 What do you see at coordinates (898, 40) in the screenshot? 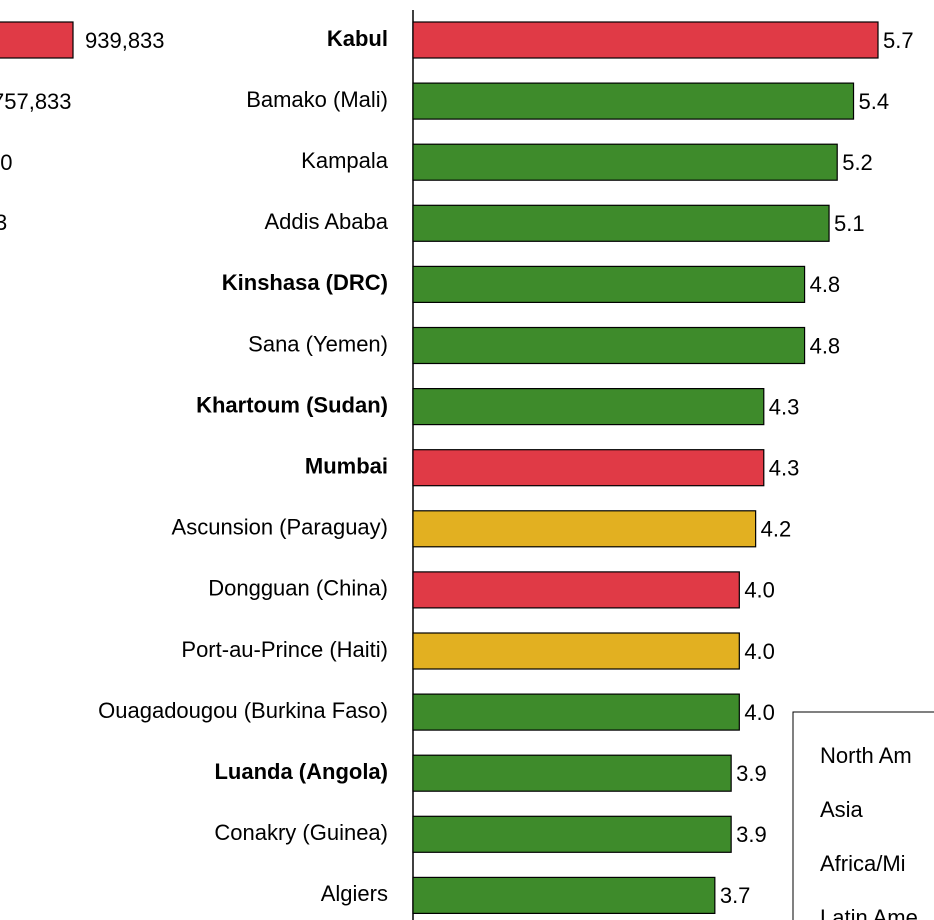
I see `value-label: 5.7` at bounding box center [898, 40].